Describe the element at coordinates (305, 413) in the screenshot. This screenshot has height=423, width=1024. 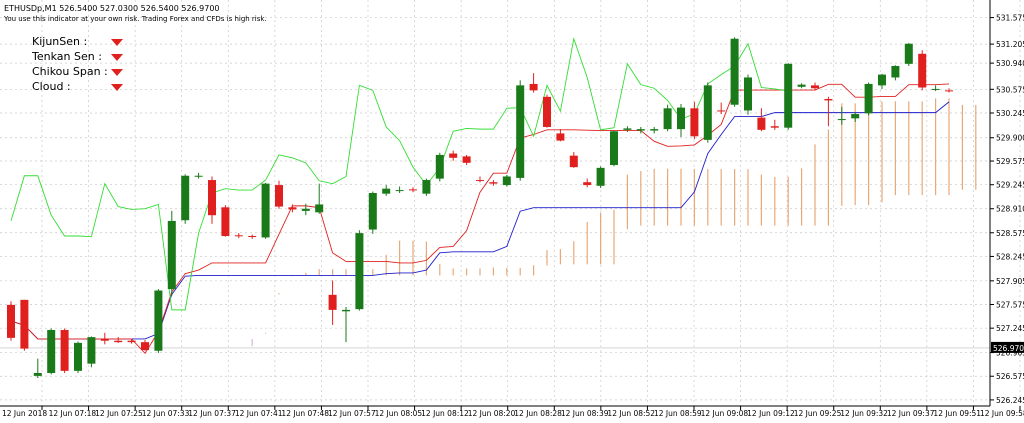
I see `x-tick-label: 12 Jun 07:48` at that location.